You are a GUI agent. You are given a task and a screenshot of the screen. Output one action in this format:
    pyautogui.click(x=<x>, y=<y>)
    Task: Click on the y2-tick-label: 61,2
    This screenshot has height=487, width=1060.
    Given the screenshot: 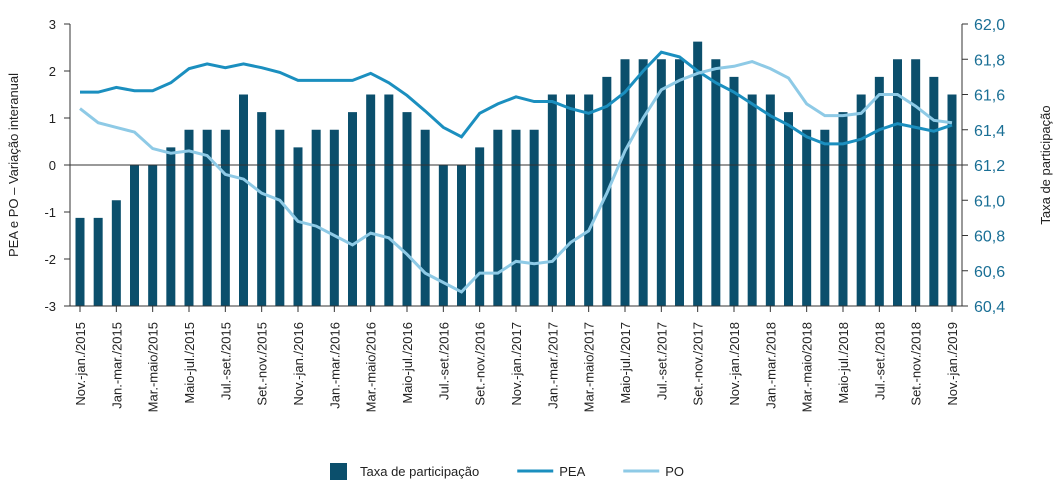 What is the action you would take?
    pyautogui.click(x=989, y=166)
    